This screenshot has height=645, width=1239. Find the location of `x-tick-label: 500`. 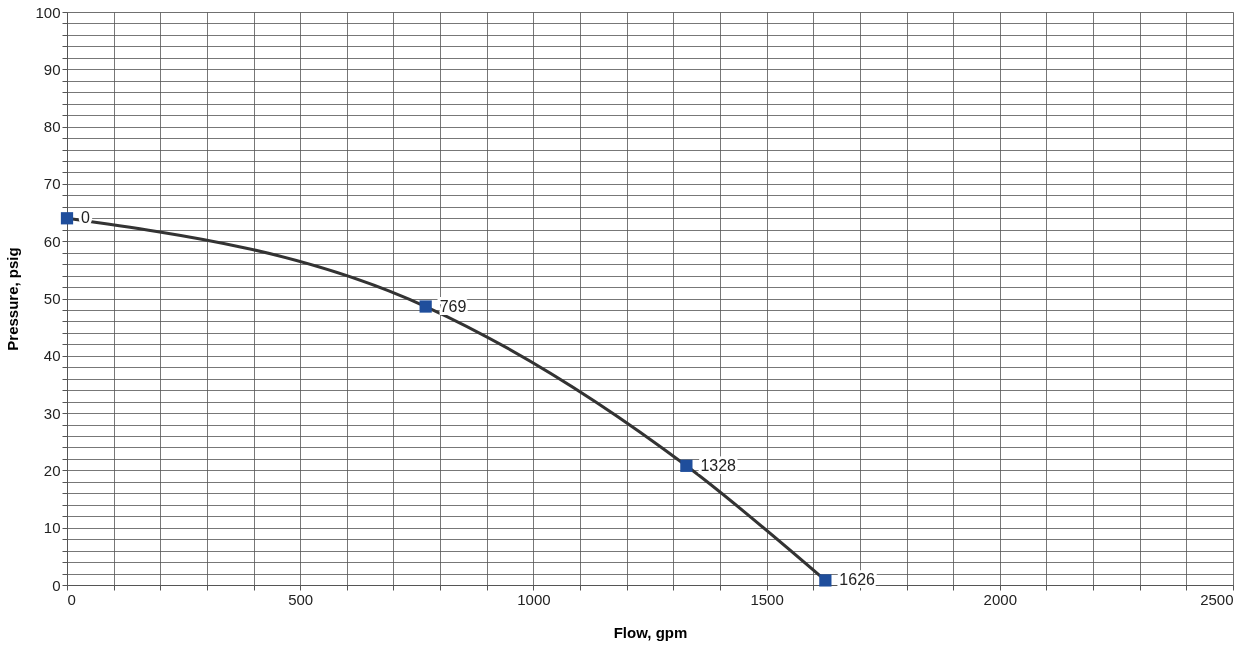

x-tick-label: 500 is located at coordinates (301, 599).